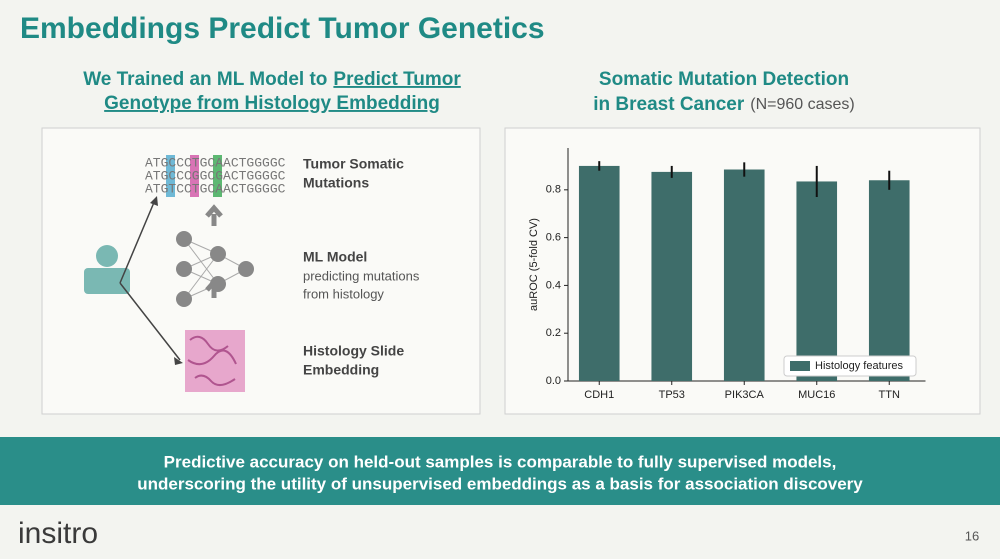 This screenshot has width=1000, height=559. What do you see at coordinates (214, 251) in the screenshot?
I see `up-arrow` at bounding box center [214, 251].